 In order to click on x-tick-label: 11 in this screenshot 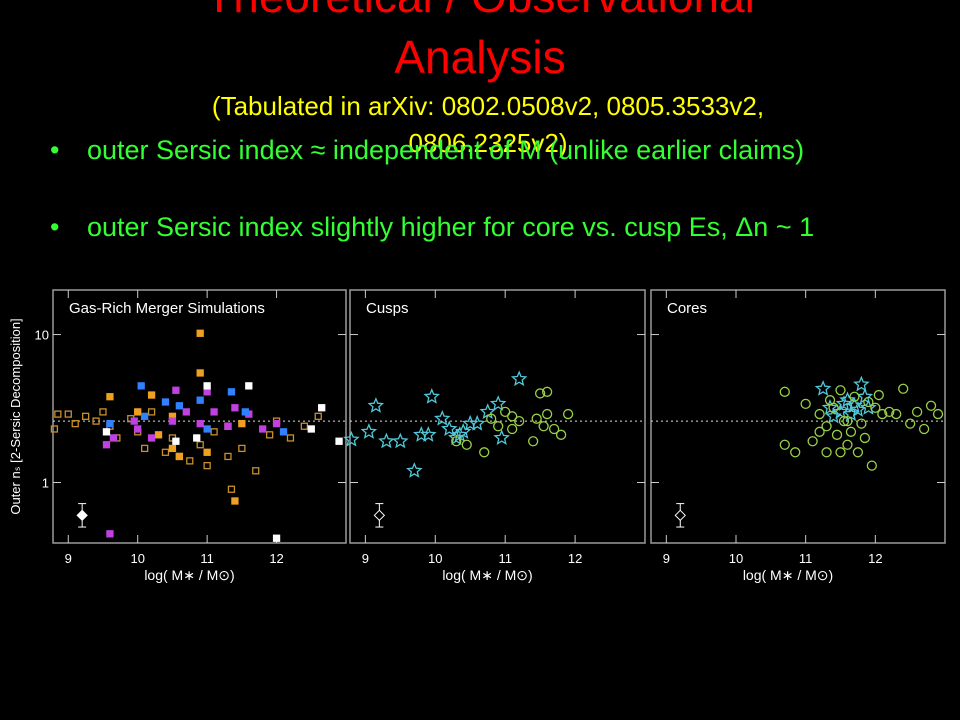, I will do `click(207, 558)`.